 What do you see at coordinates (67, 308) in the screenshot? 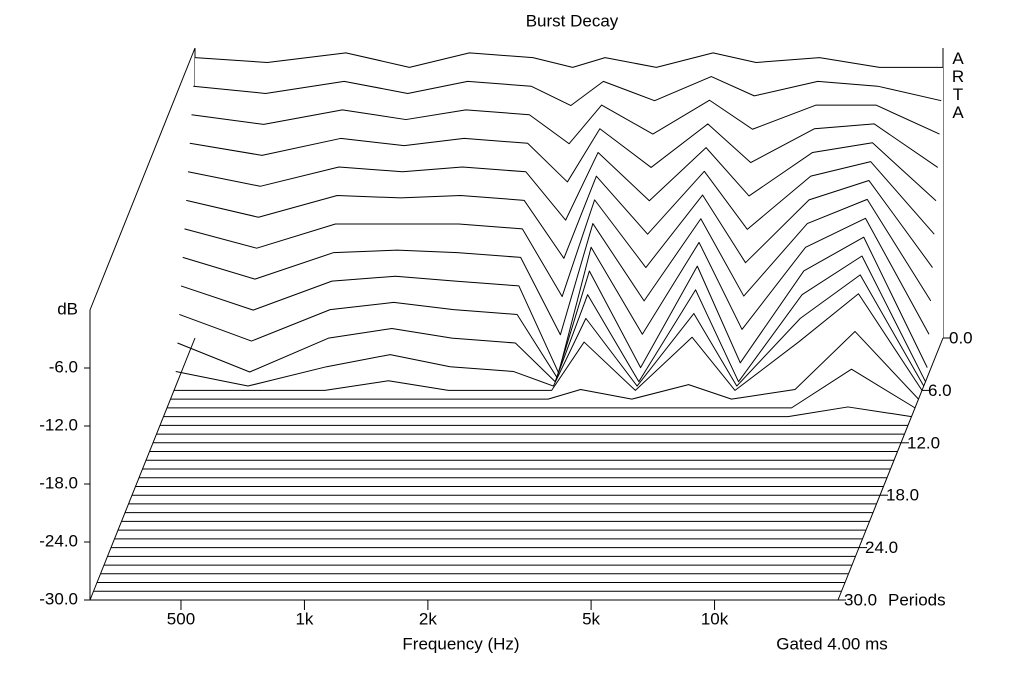
I see `y-axis-label: dB` at bounding box center [67, 308].